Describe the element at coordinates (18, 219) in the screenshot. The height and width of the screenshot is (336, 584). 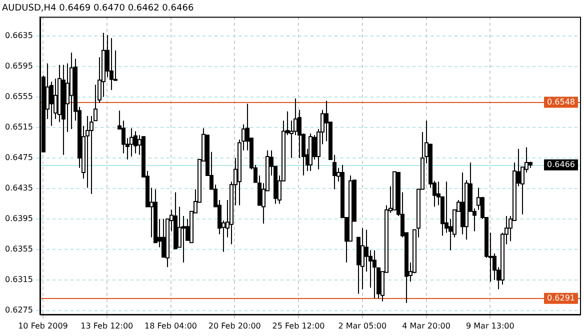
I see `y-tick-label: 0.6395` at that location.